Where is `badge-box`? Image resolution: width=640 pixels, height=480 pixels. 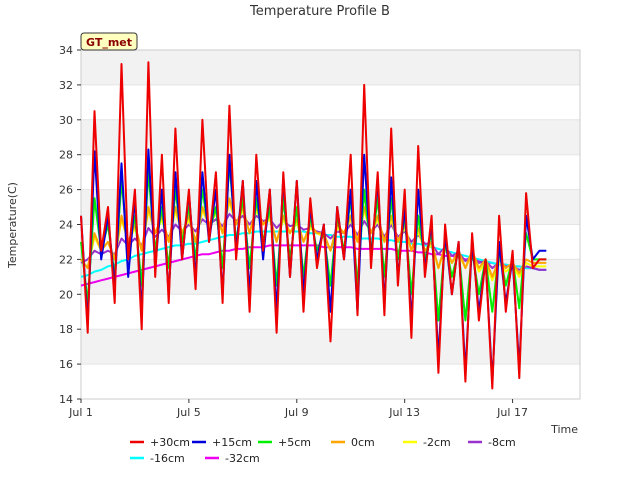 badge-box is located at coordinates (109, 41).